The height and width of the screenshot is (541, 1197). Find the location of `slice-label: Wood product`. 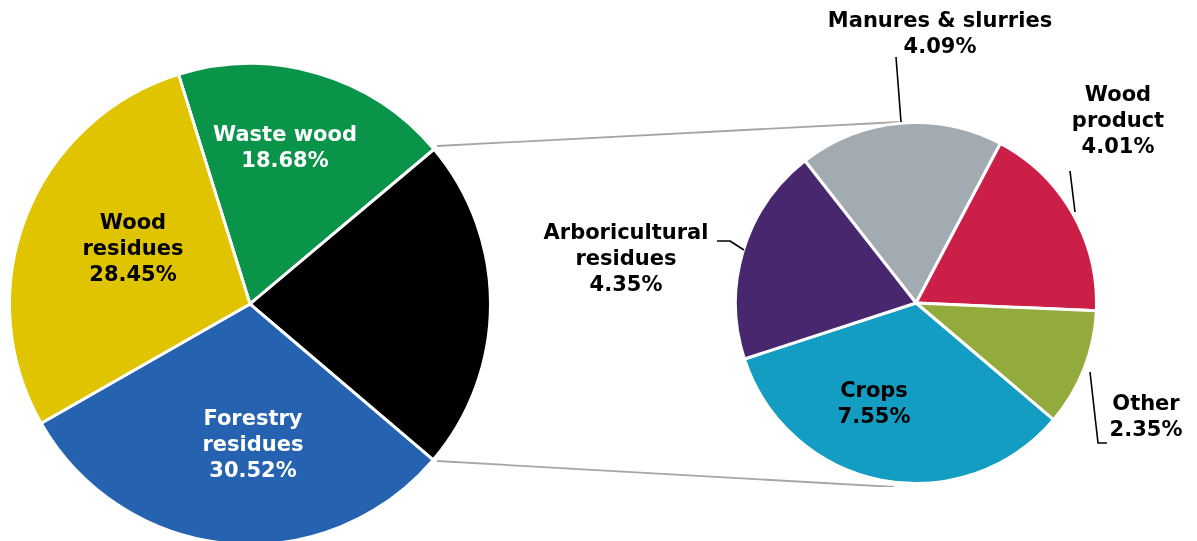

slice-label: Wood product is located at coordinates (1118, 107).